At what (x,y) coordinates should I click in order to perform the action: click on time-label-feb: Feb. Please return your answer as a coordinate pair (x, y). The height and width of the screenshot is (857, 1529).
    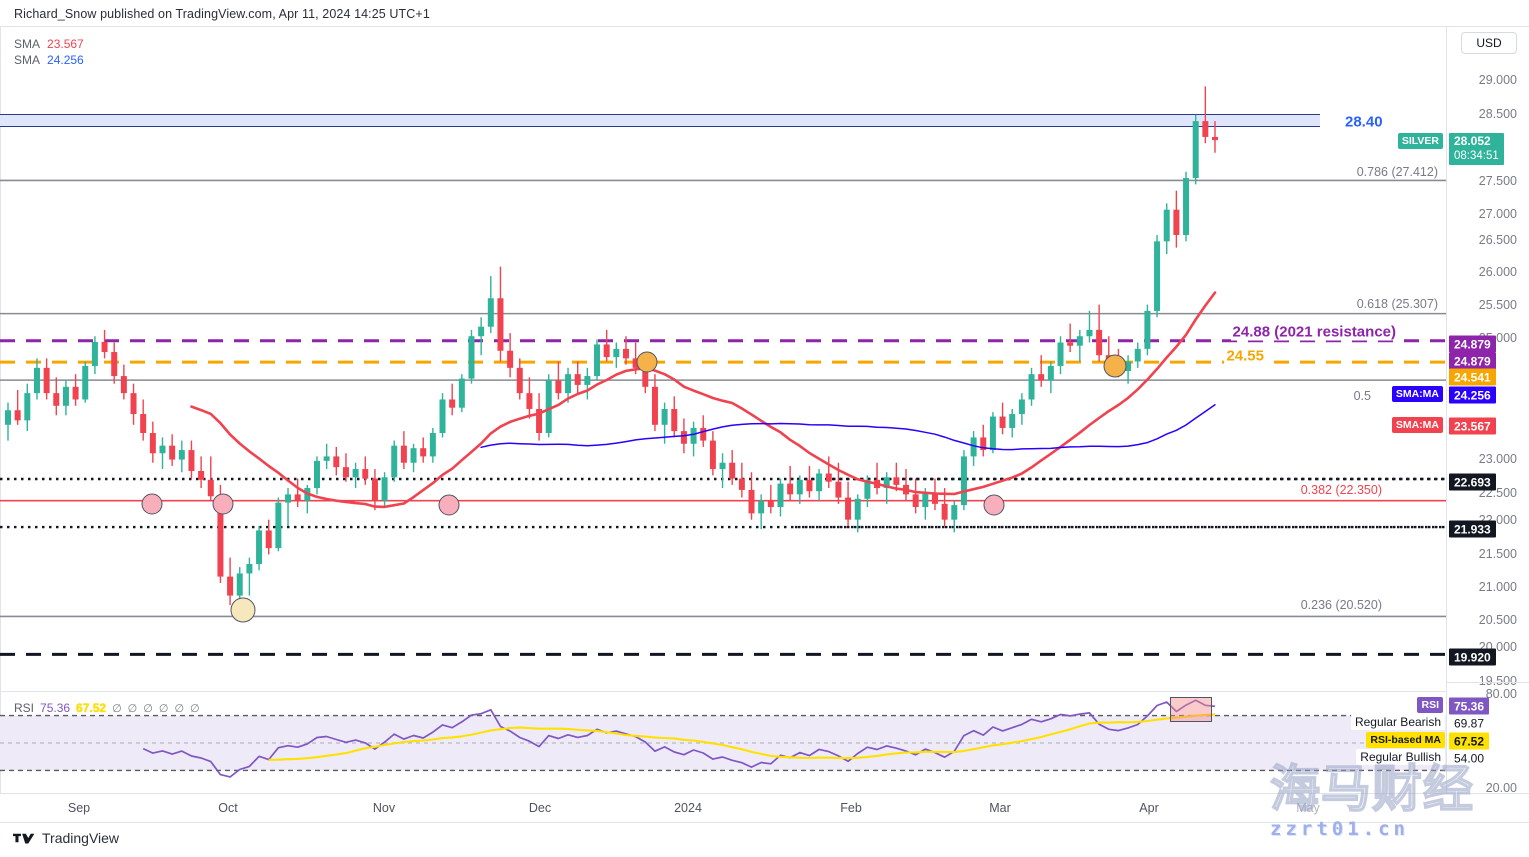
    Looking at the image, I should click on (851, 808).